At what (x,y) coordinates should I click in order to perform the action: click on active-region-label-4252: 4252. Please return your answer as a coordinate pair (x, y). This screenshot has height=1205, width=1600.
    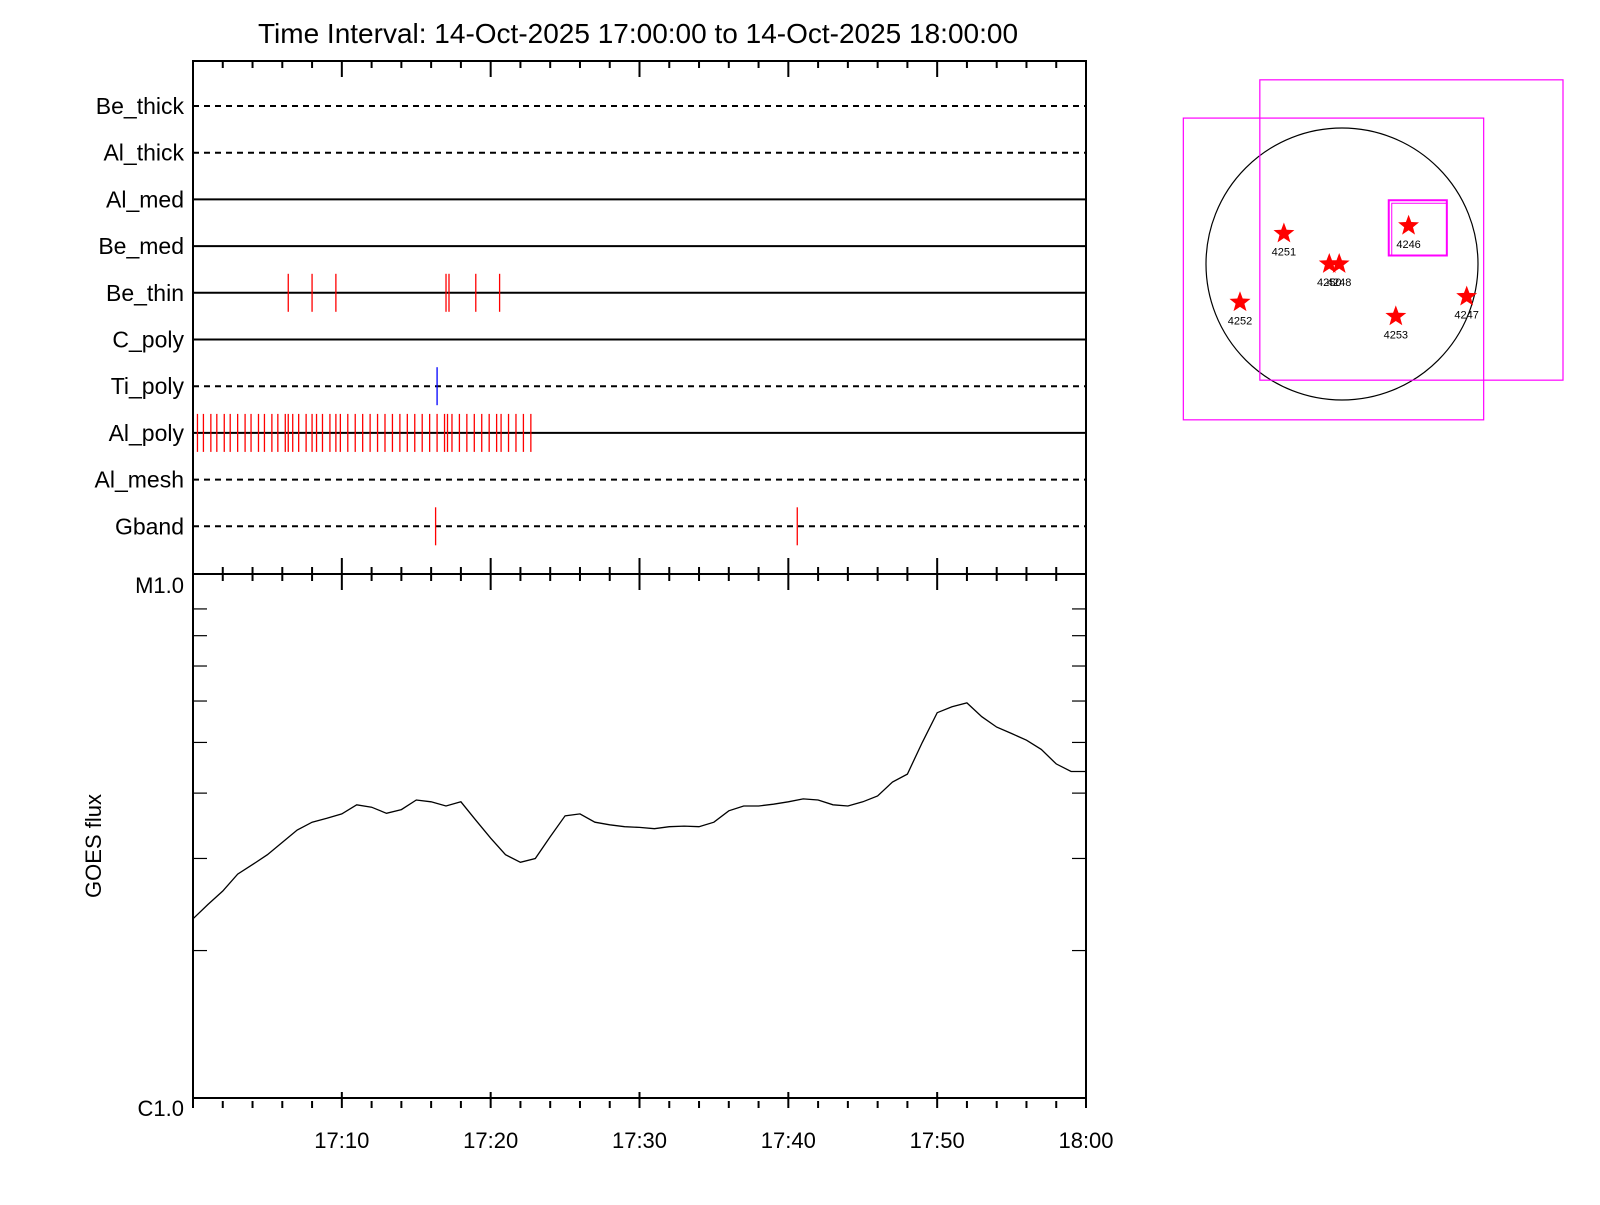
    Looking at the image, I should click on (1240, 321).